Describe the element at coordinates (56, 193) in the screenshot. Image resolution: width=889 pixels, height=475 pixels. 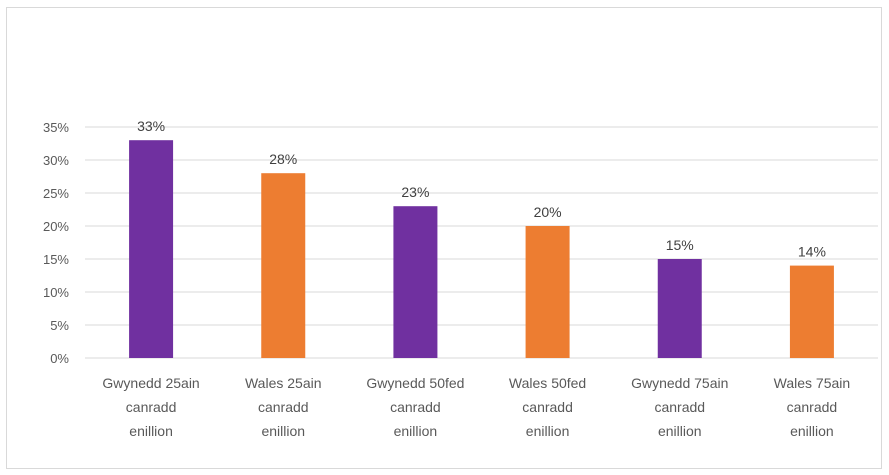
I see `y-tick-label: 25%` at that location.